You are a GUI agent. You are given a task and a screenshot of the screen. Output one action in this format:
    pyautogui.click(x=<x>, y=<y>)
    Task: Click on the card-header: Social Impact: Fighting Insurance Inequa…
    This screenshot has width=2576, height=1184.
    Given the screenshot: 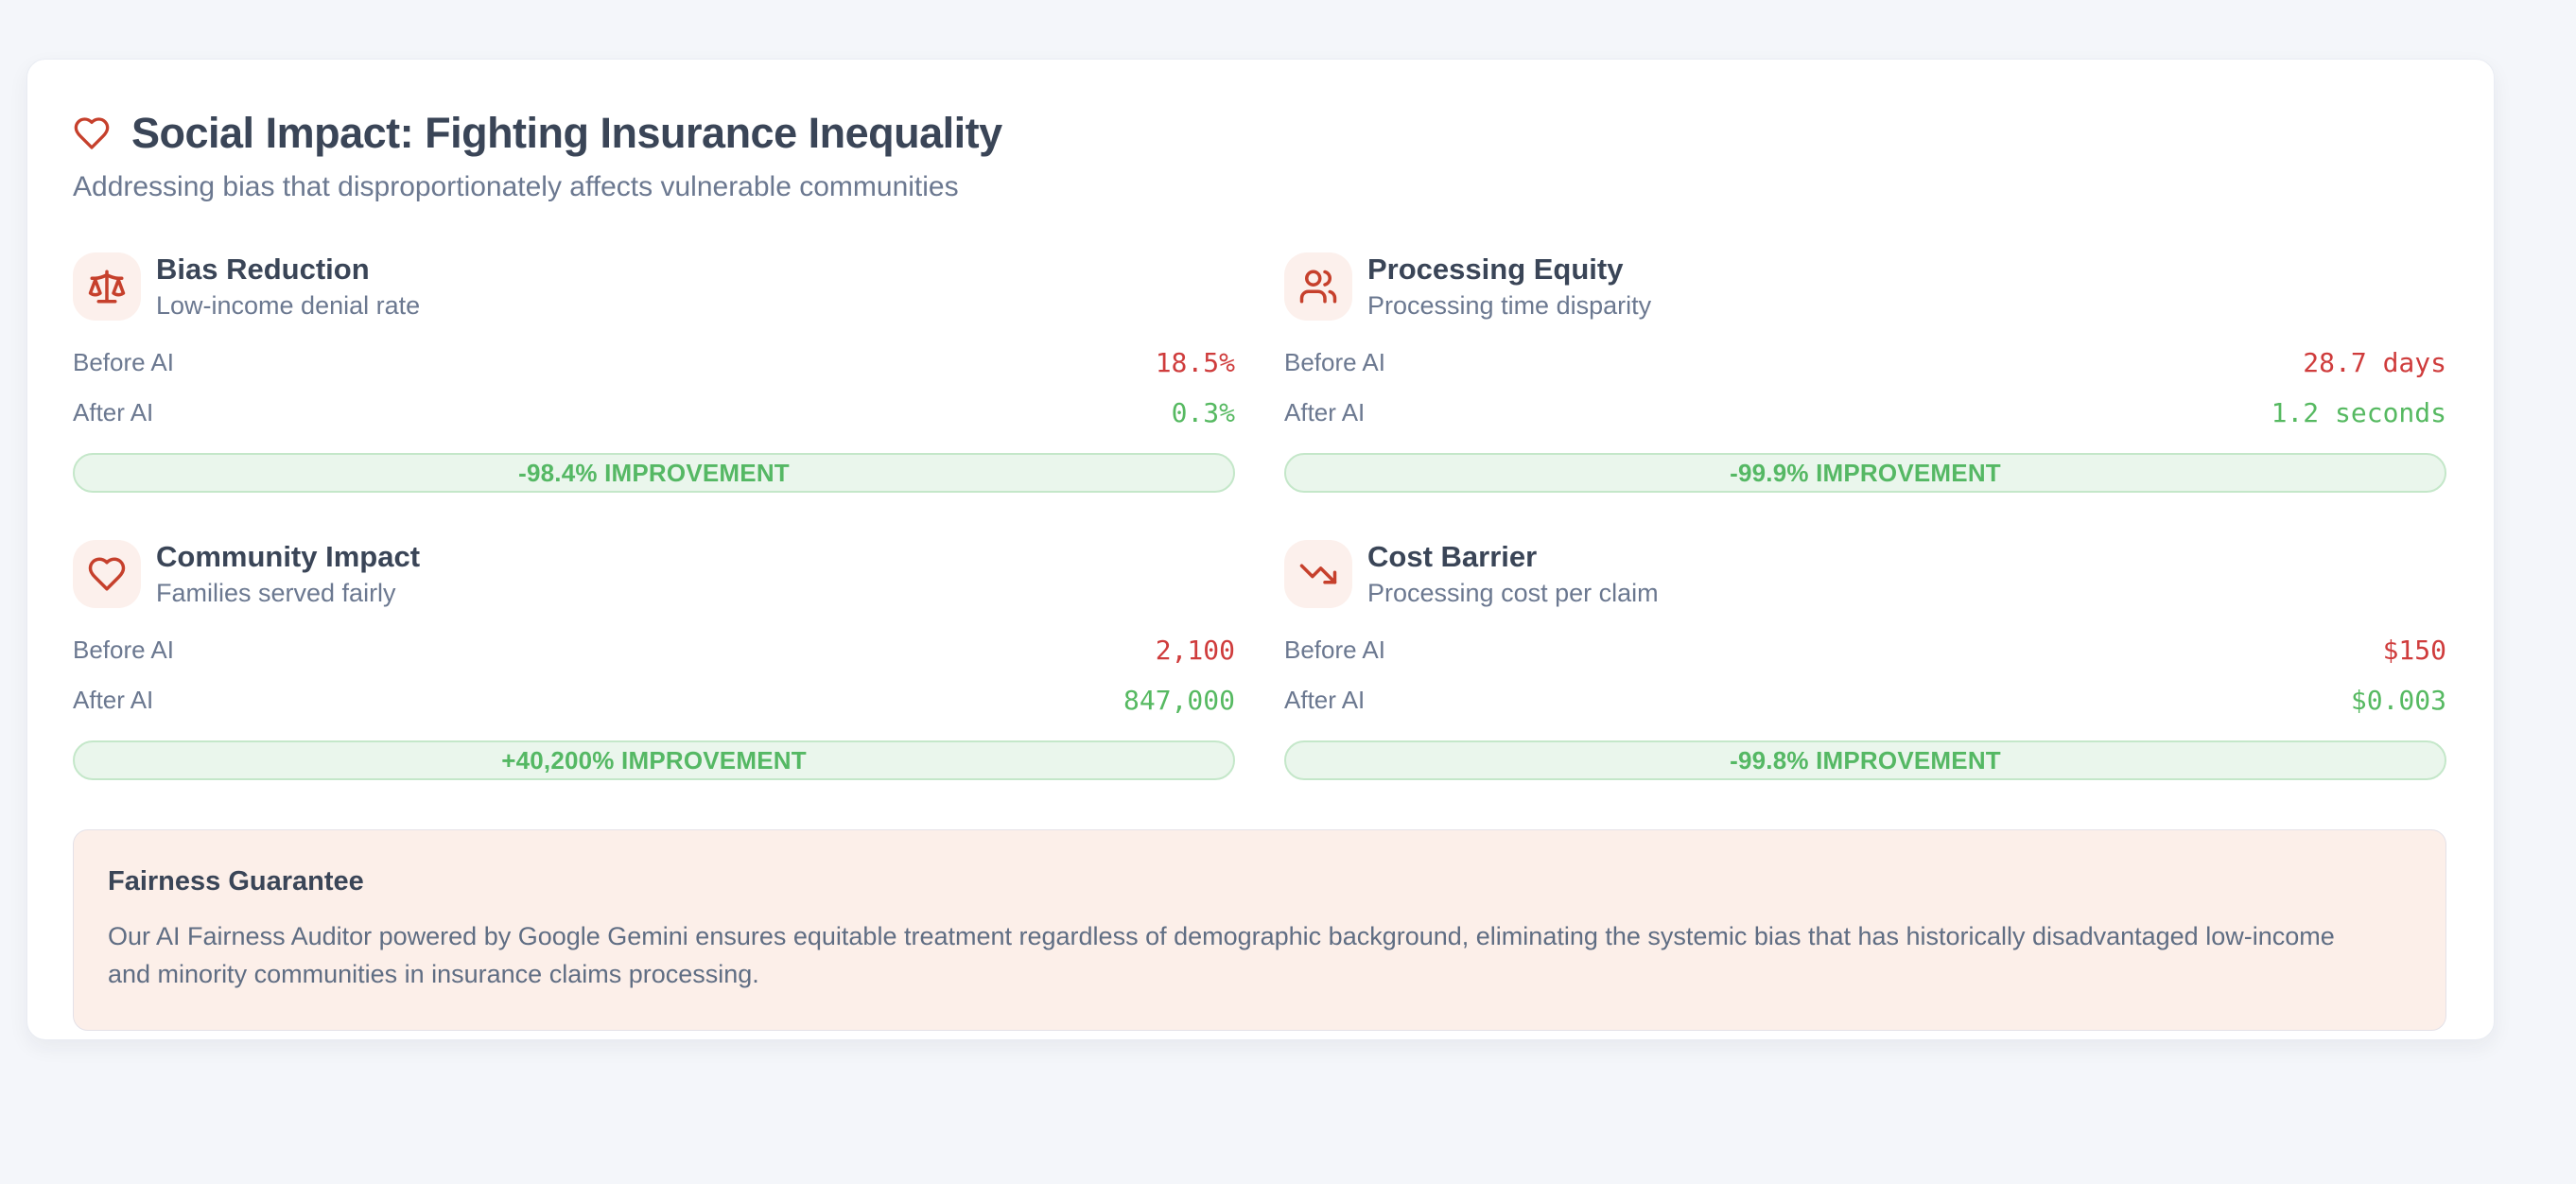 What is the action you would take?
    pyautogui.click(x=1259, y=133)
    